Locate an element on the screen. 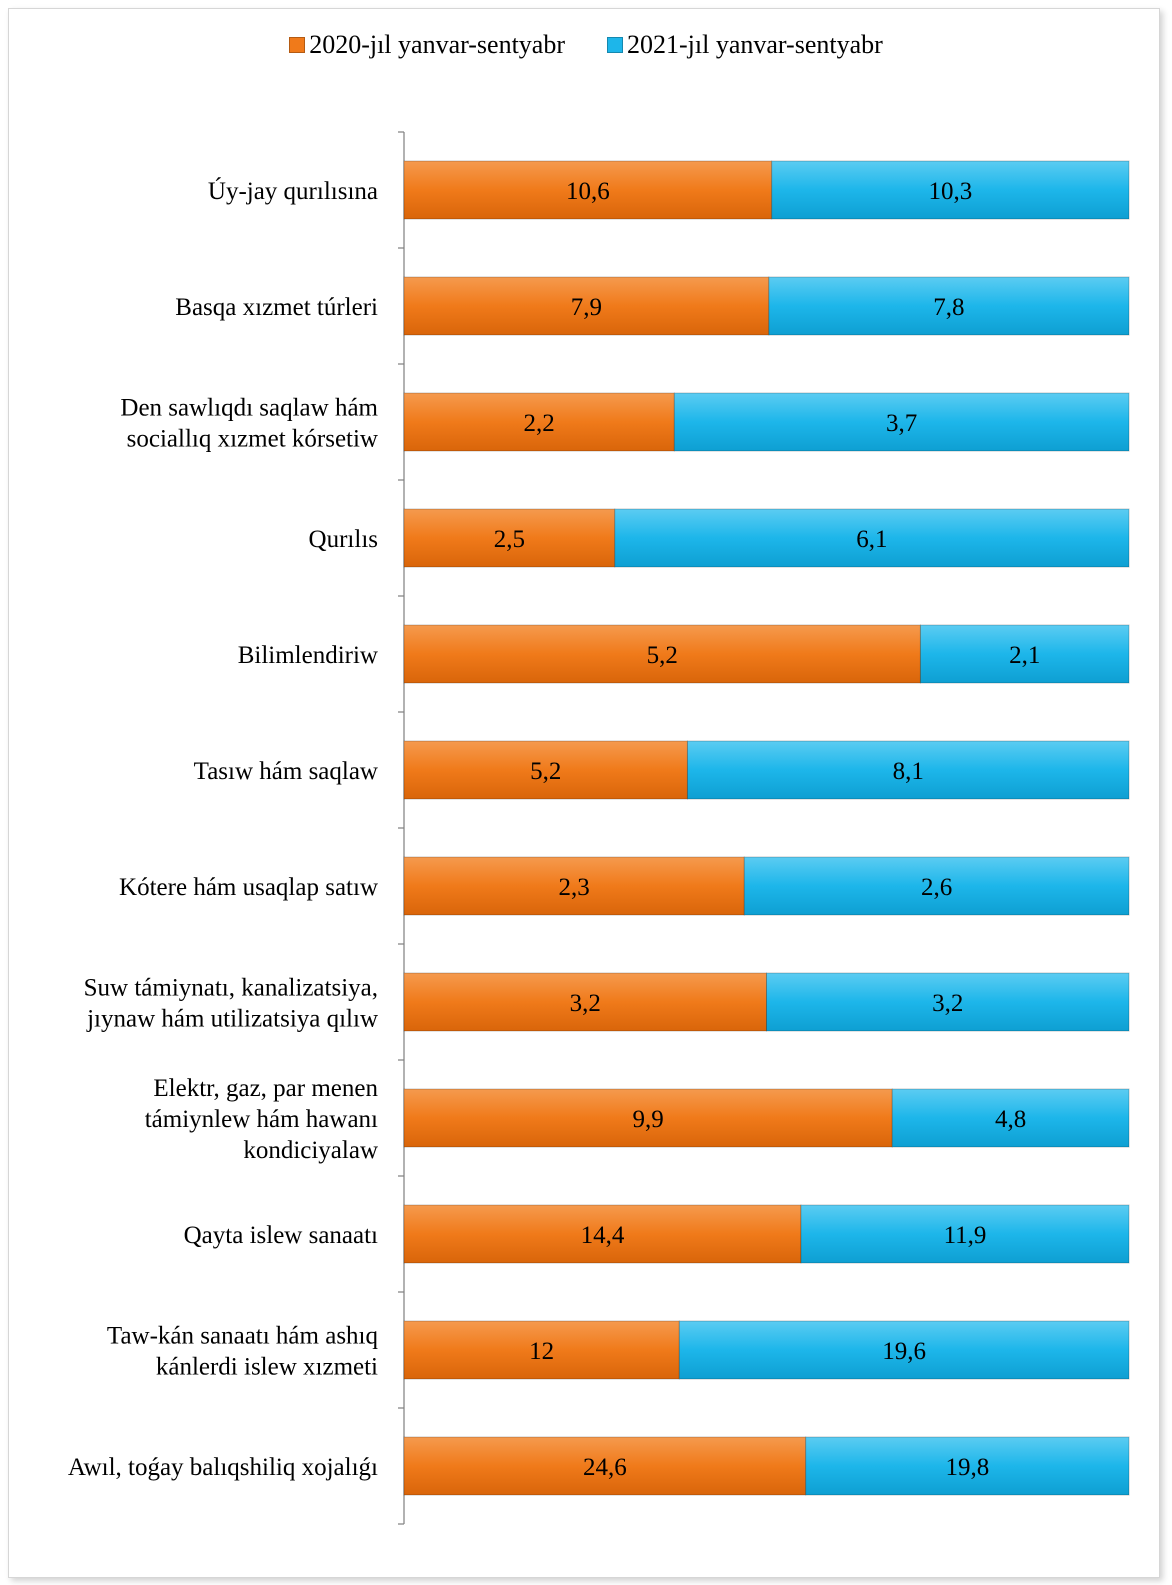 The image size is (1172, 1585). category-label: Kótere hám usaqlap satıw is located at coordinates (248, 887).